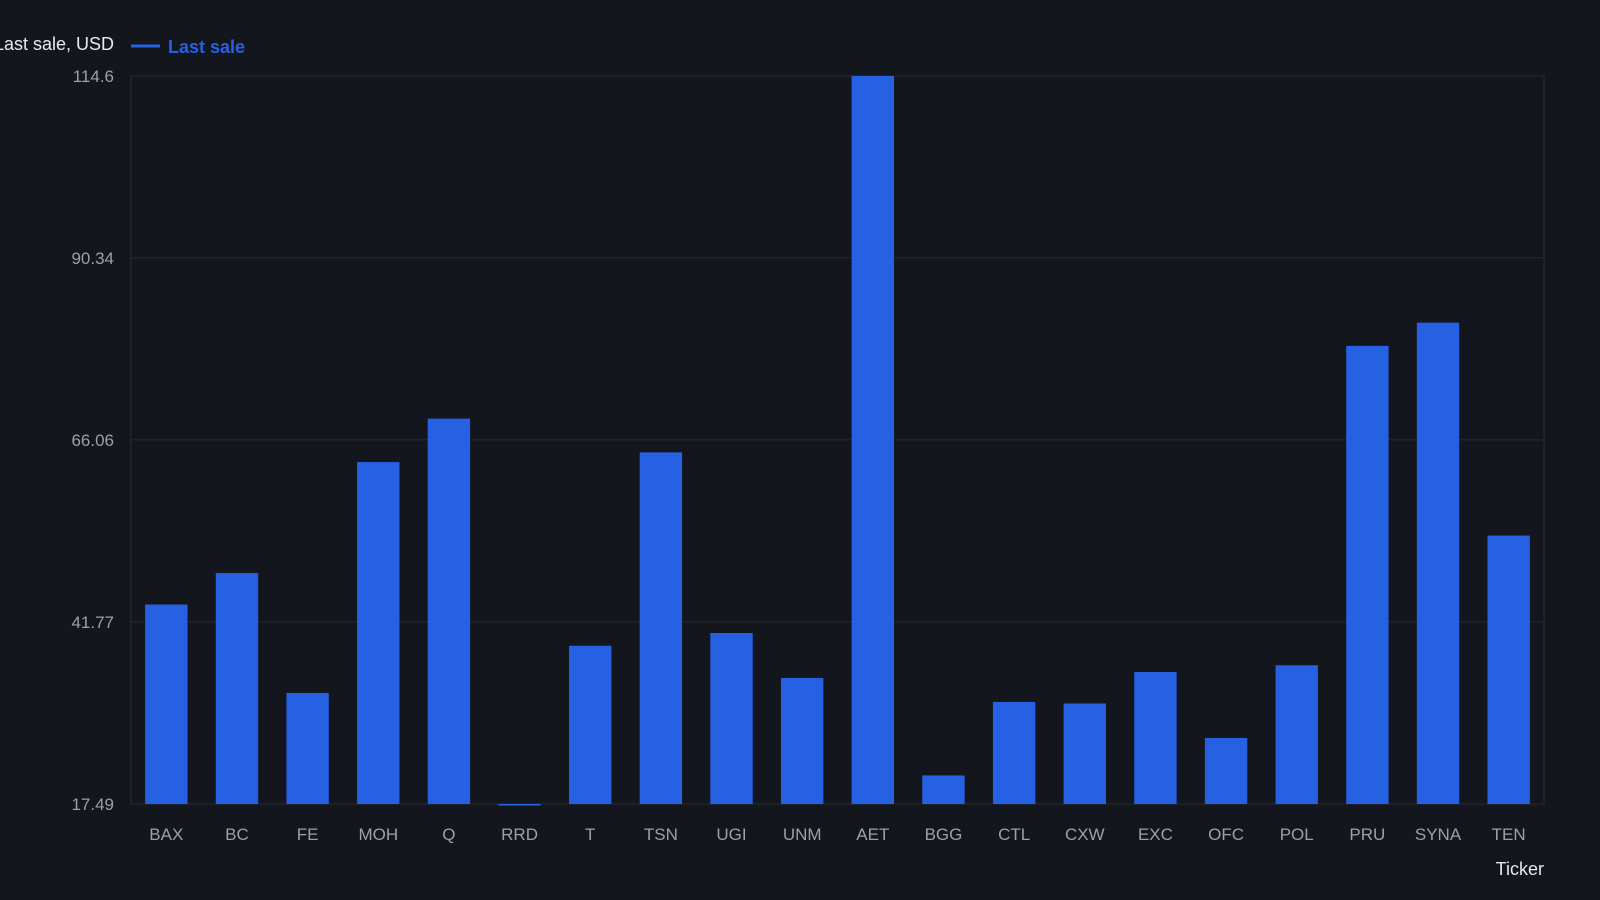  What do you see at coordinates (802, 740) in the screenshot?
I see `bar-unm` at bounding box center [802, 740].